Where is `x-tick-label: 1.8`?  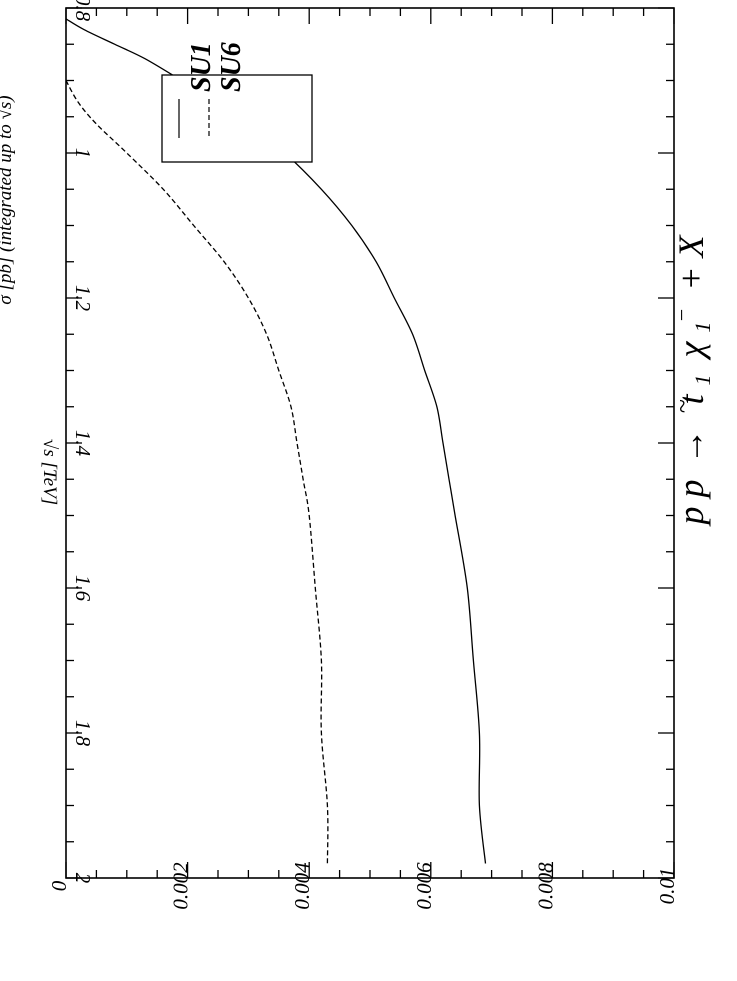 x-tick-label: 1.8 is located at coordinates (83, 733).